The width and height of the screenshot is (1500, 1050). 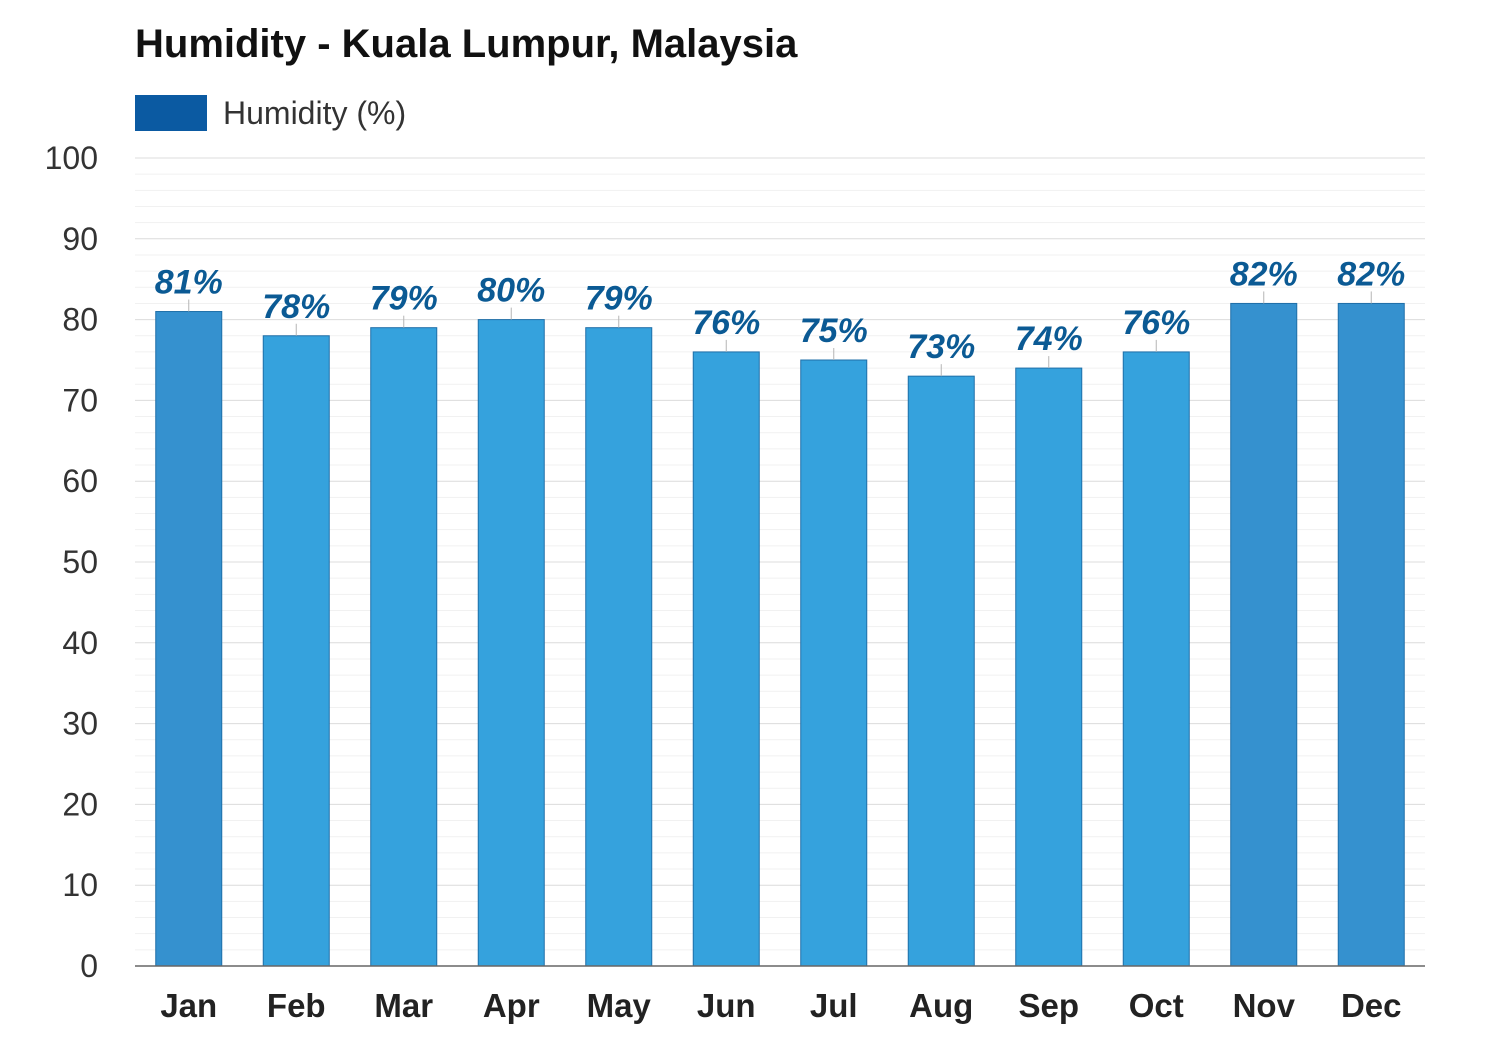 I want to click on data-label-sep: 74%, so click(x=1049, y=339).